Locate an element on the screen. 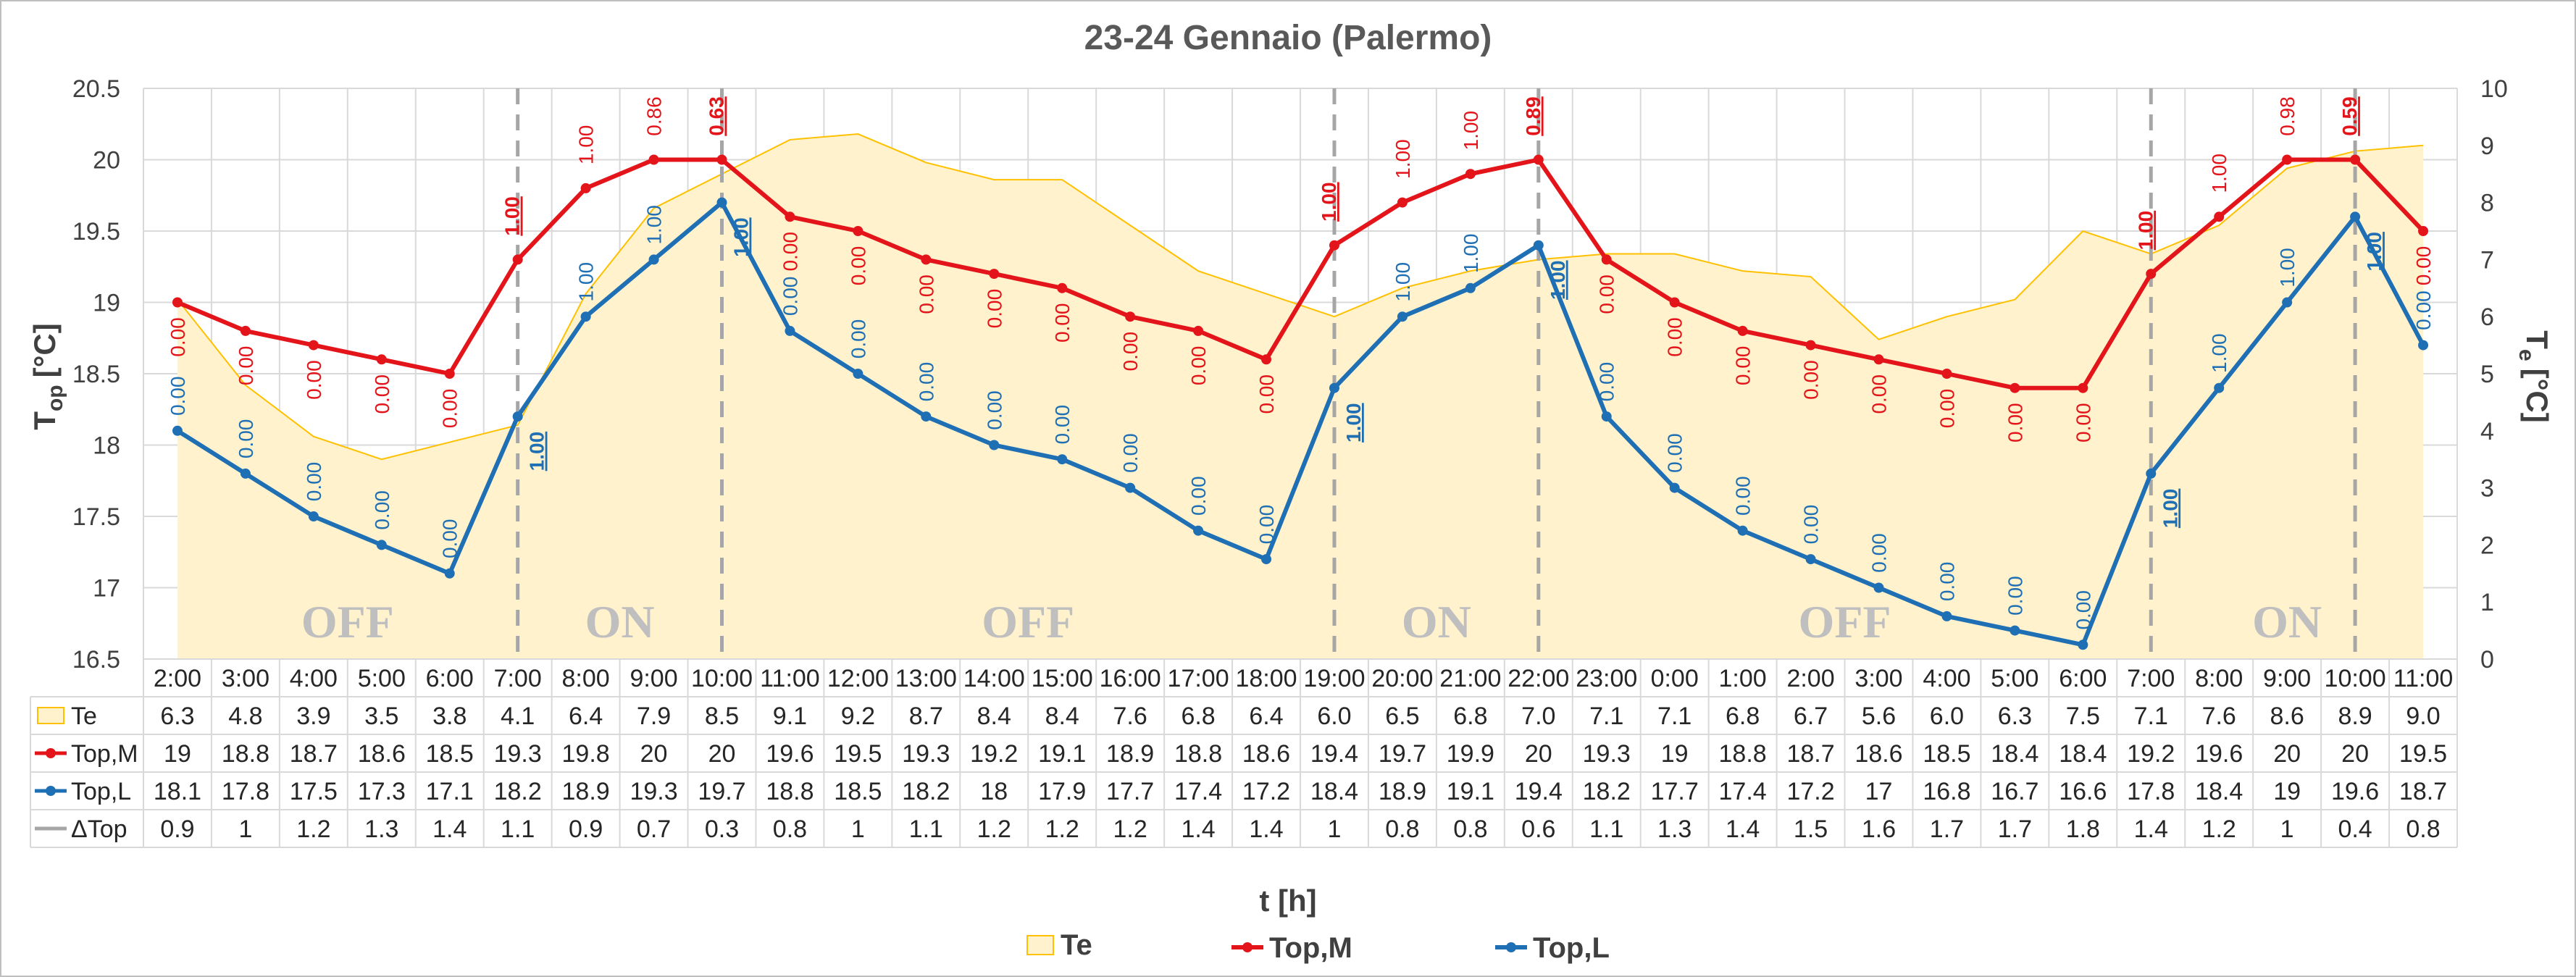 The width and height of the screenshot is (2576, 977). x-tick-label: 10:00 is located at coordinates (722, 678).